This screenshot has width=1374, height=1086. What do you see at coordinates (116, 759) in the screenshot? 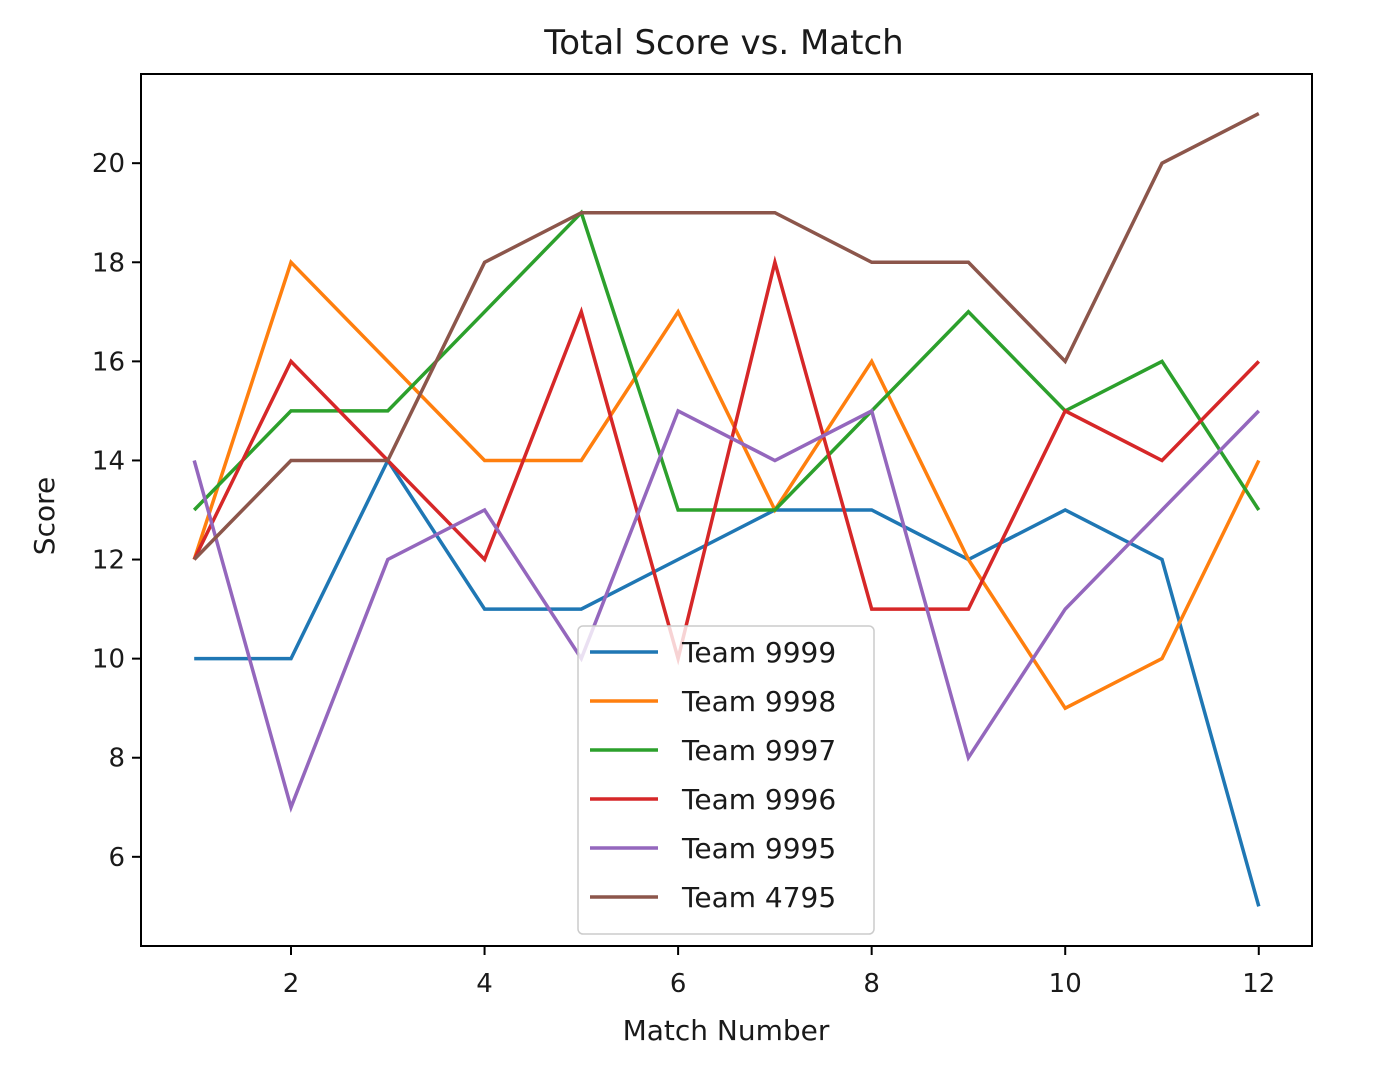
I see `y-tick-label: 8` at bounding box center [116, 759].